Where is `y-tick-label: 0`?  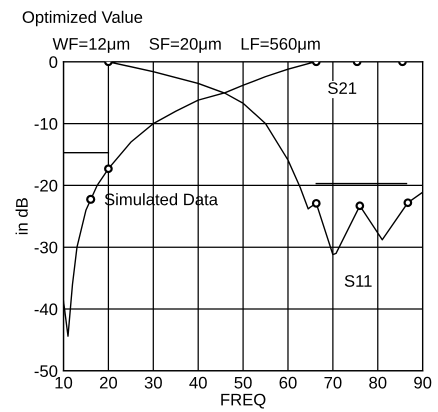
y-tick-label: 0 is located at coordinates (53, 62).